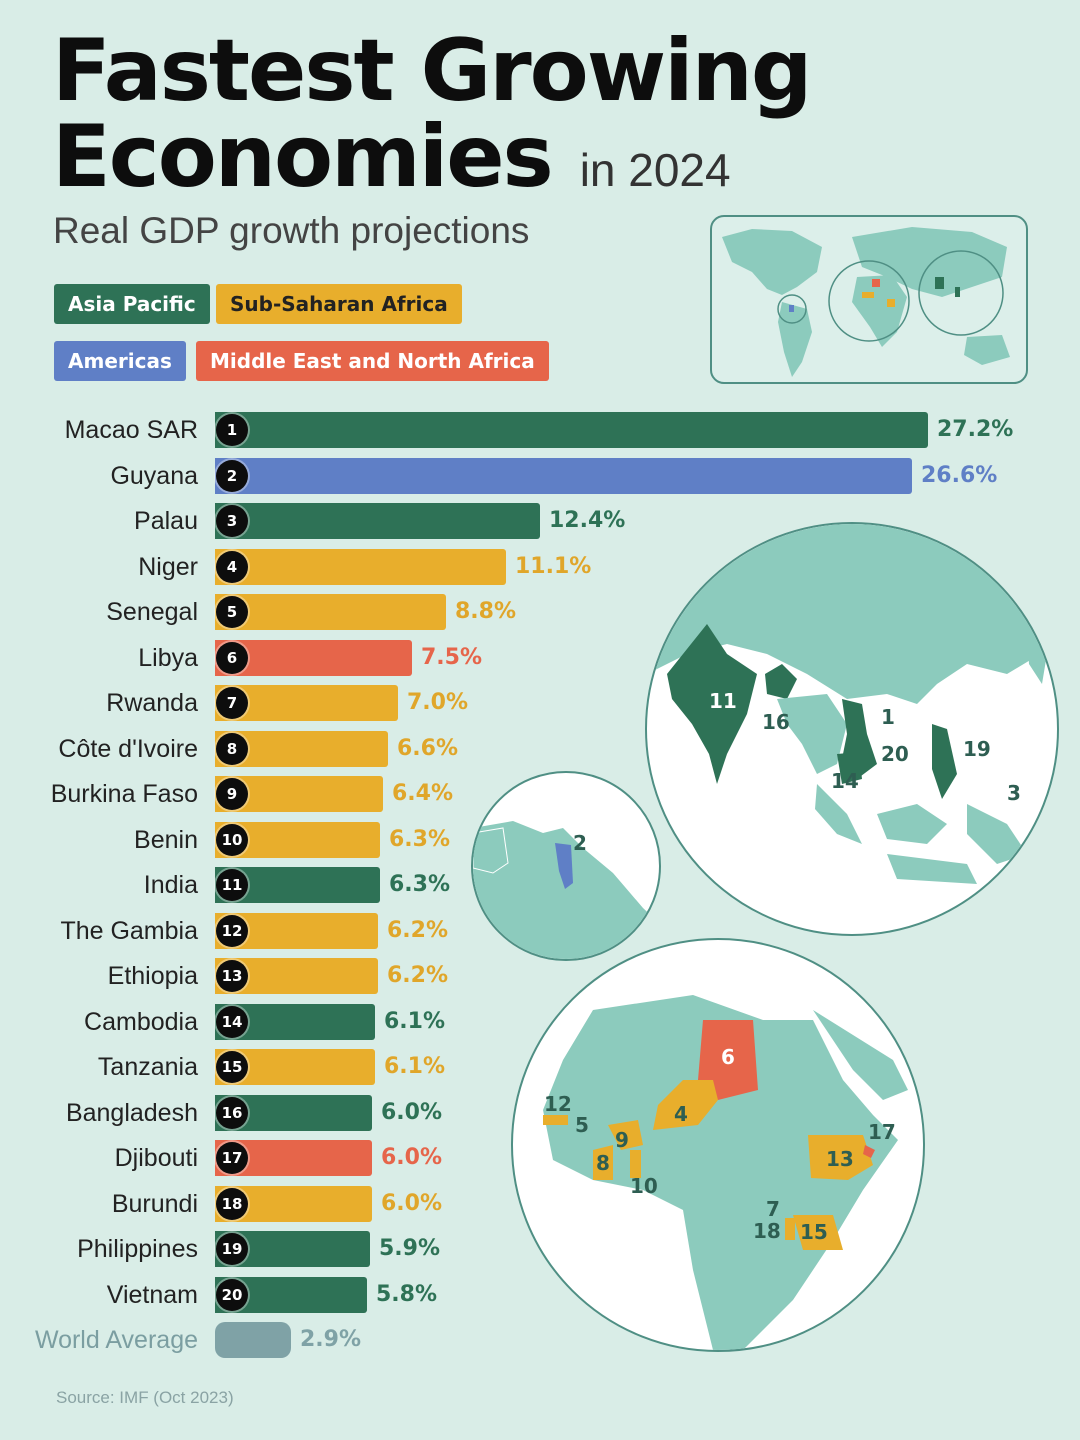 The image size is (1080, 1440). I want to click on country-label: Cambodia, so click(141, 1022).